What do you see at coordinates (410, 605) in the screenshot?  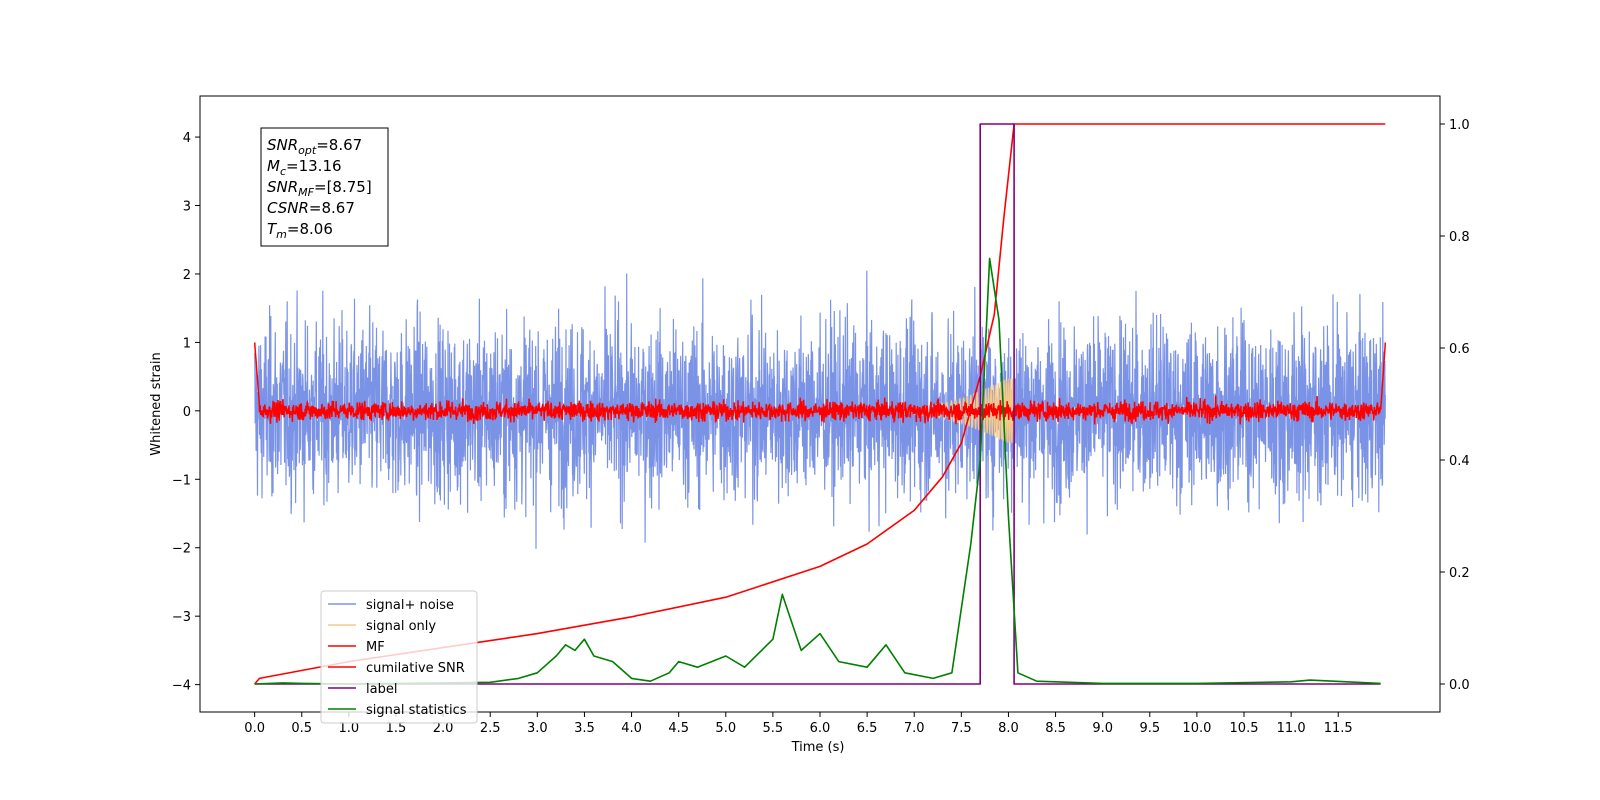 I see `legend-label: signal+ noise` at bounding box center [410, 605].